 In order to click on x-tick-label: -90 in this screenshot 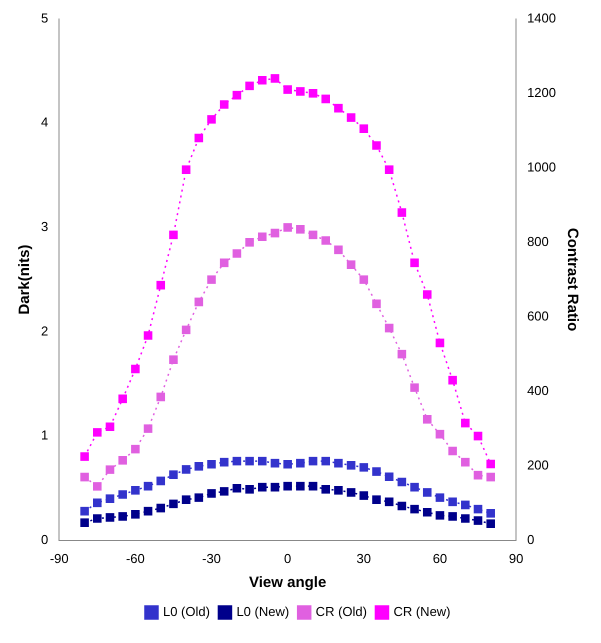, I will do `click(59, 558)`.